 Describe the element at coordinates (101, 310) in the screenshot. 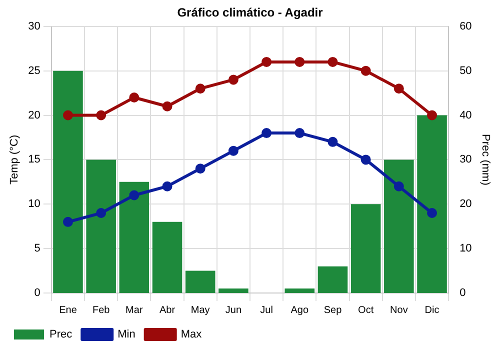

I see `x-tick-label: Feb` at that location.